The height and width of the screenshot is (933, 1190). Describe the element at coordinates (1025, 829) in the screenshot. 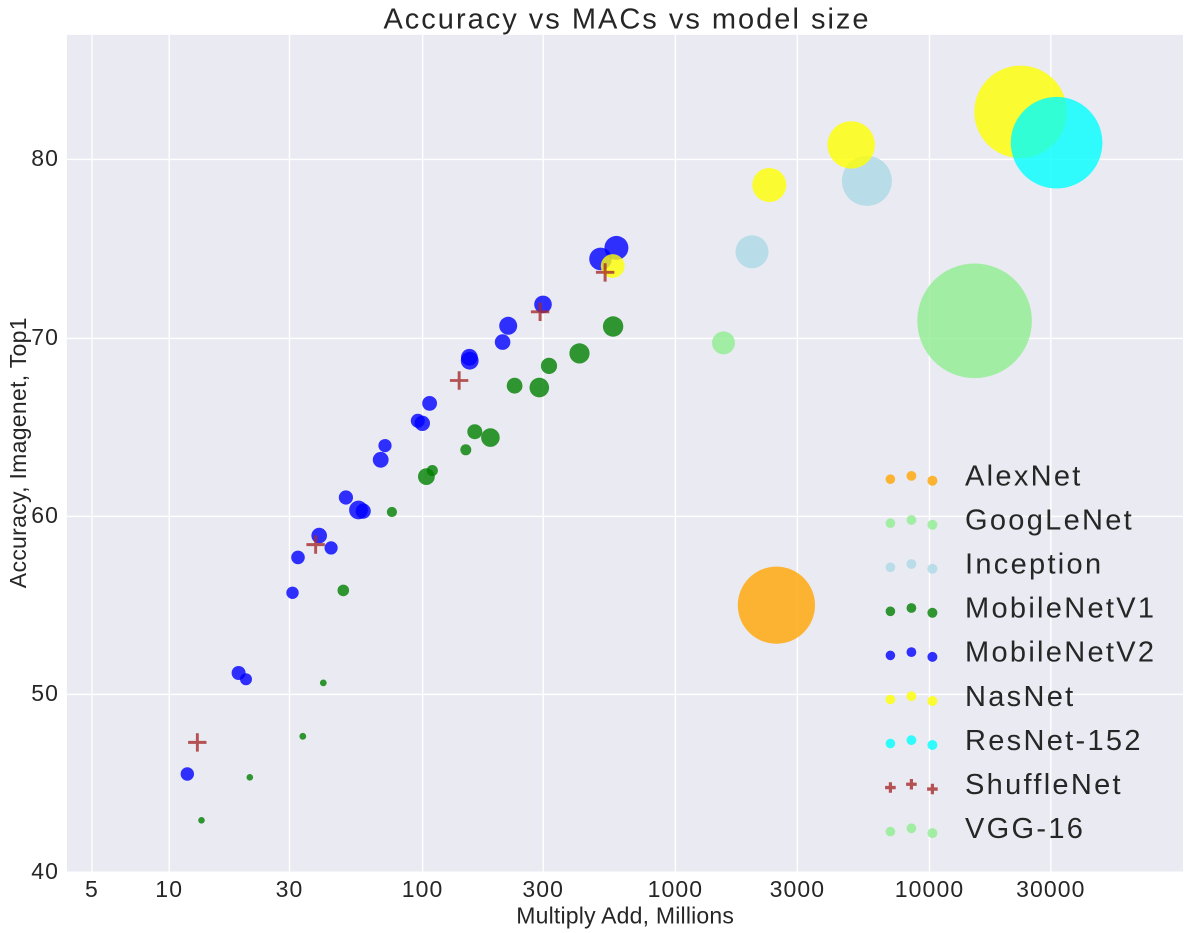

I see `svg-text: VGG-16` at that location.